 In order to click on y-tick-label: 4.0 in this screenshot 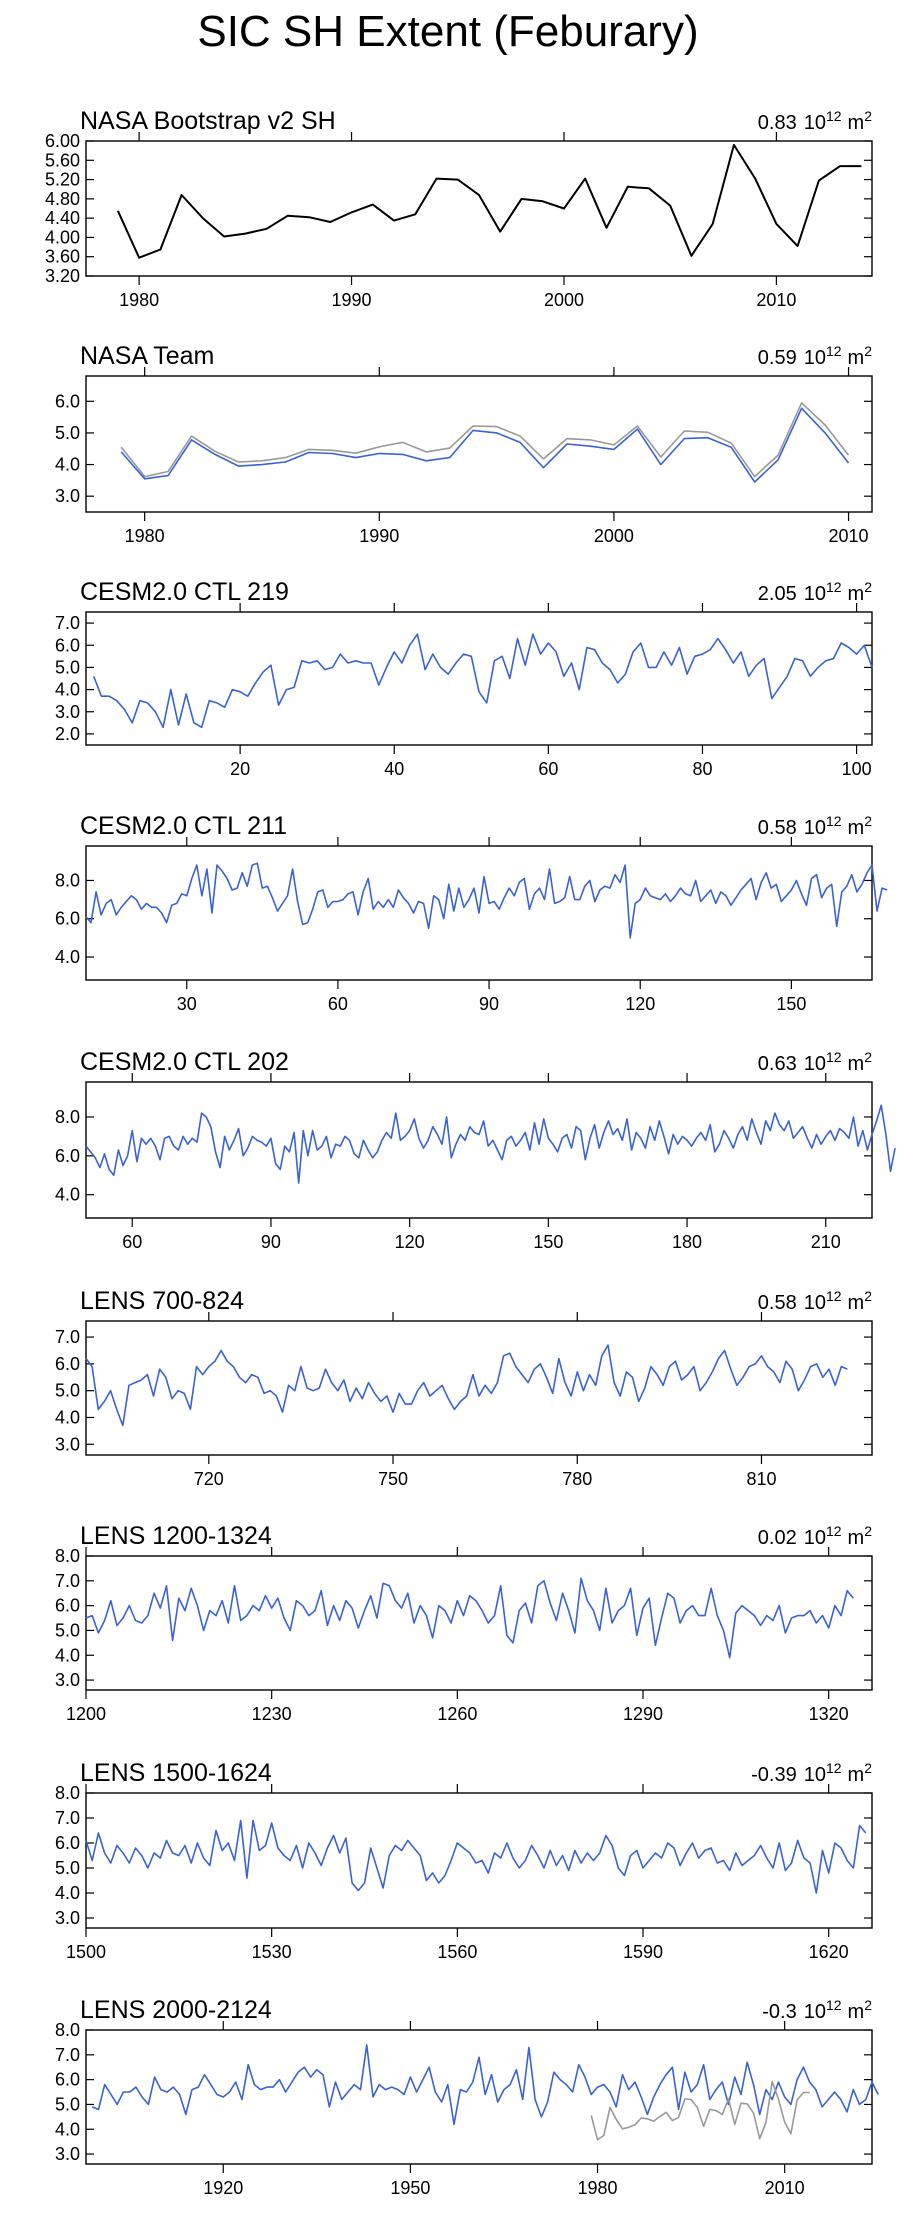, I will do `click(67, 465)`.